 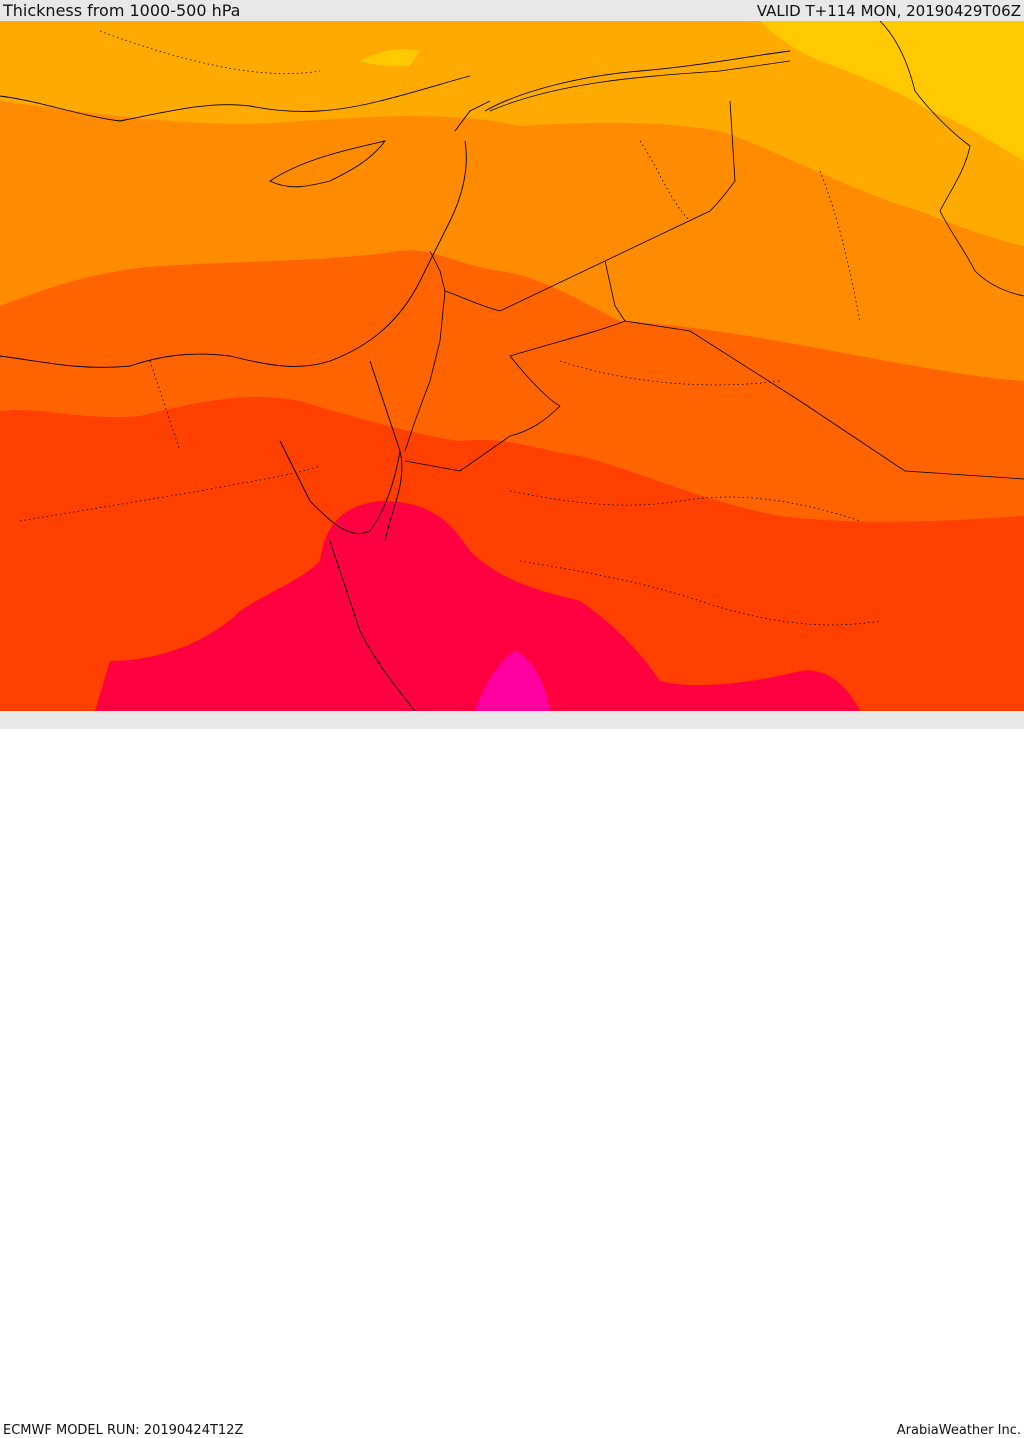 What do you see at coordinates (390, 57) in the screenshot?
I see `band-yellow-patch` at bounding box center [390, 57].